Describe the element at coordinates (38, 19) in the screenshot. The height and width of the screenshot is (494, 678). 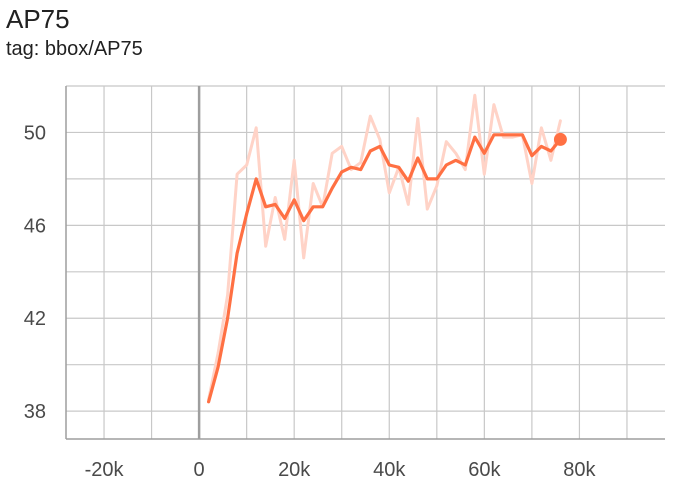
I see `chart-title: AP75` at that location.